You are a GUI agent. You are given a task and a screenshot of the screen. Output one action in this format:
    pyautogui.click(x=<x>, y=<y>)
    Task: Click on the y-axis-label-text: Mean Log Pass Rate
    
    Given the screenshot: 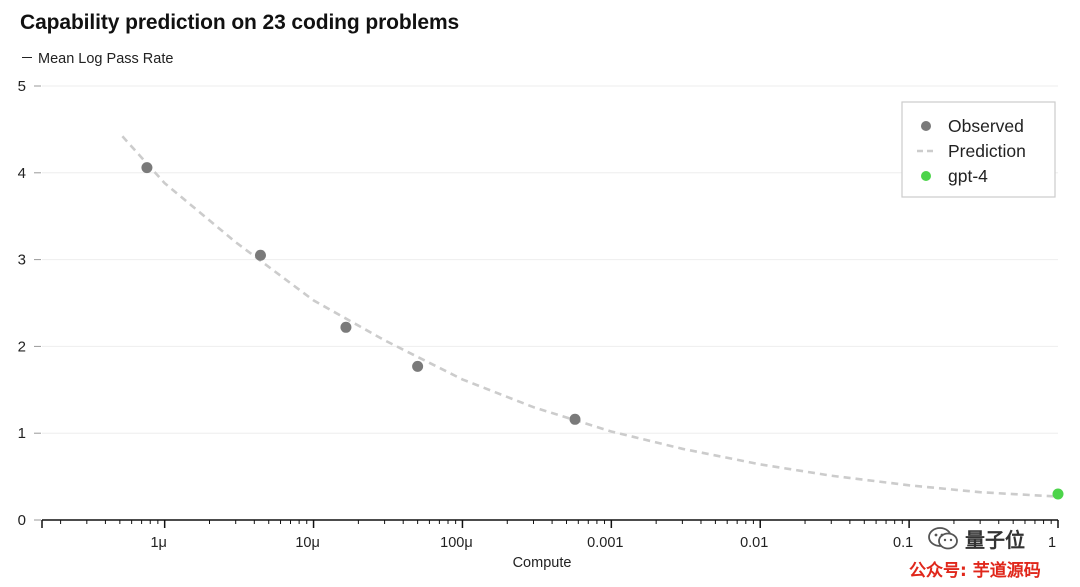 What is the action you would take?
    pyautogui.click(x=106, y=59)
    